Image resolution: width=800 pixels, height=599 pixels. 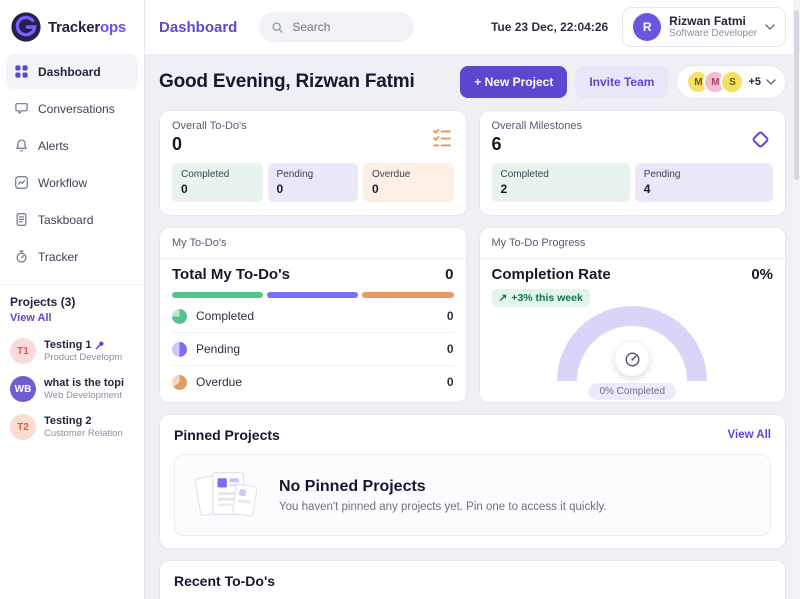 I want to click on empty-projects-illustration, so click(x=225, y=494).